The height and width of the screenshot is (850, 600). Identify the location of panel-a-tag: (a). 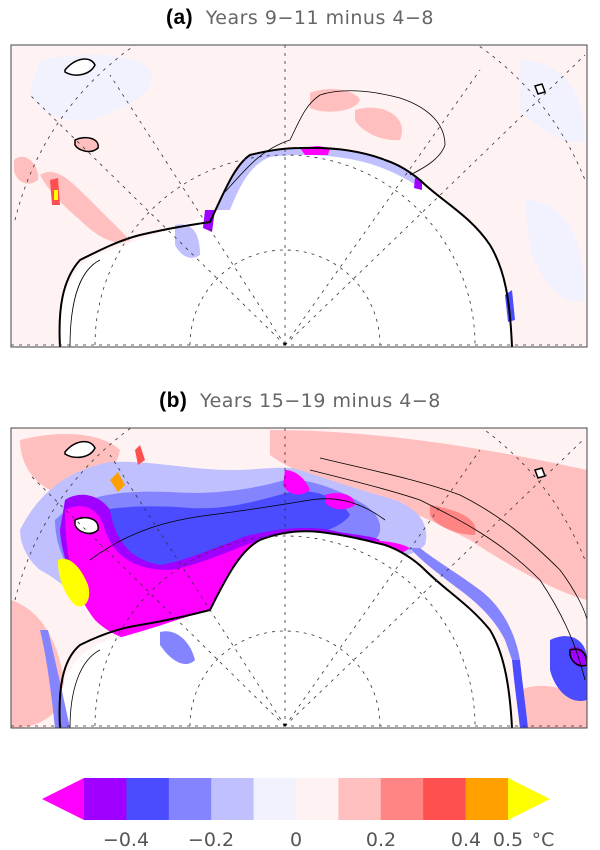
(179, 17).